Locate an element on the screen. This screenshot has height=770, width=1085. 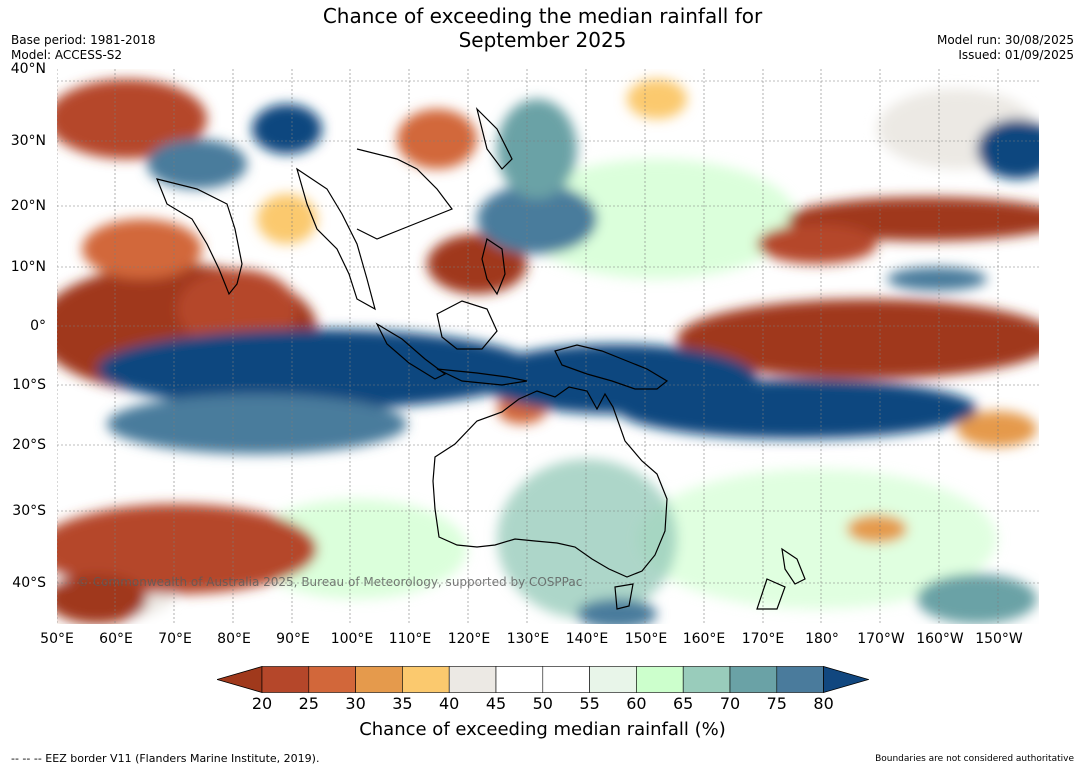
lat-label-40n: 40°N is located at coordinates (28, 69).